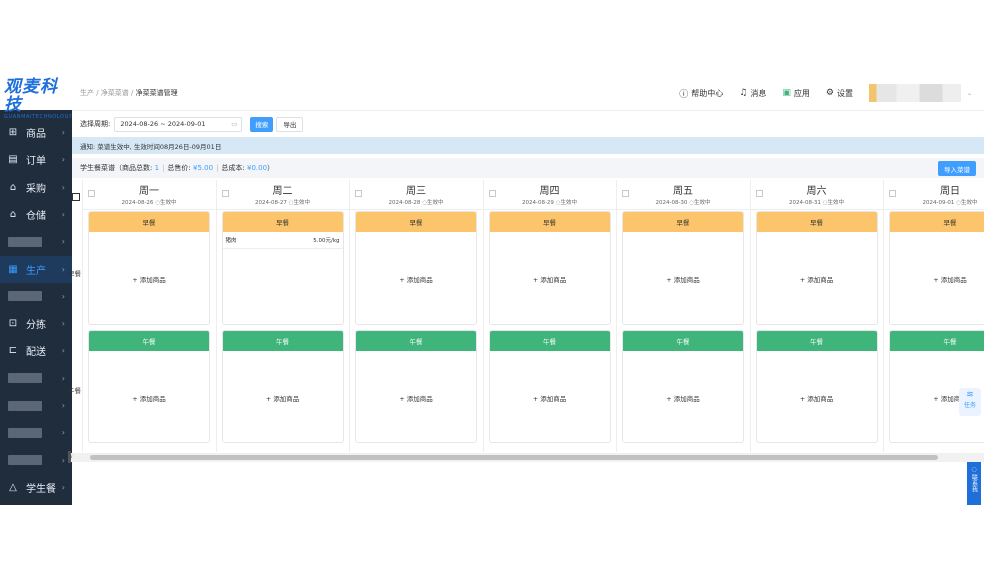 The width and height of the screenshot is (984, 583). I want to click on horizontal-scrollbar: ‹, so click(526, 457).